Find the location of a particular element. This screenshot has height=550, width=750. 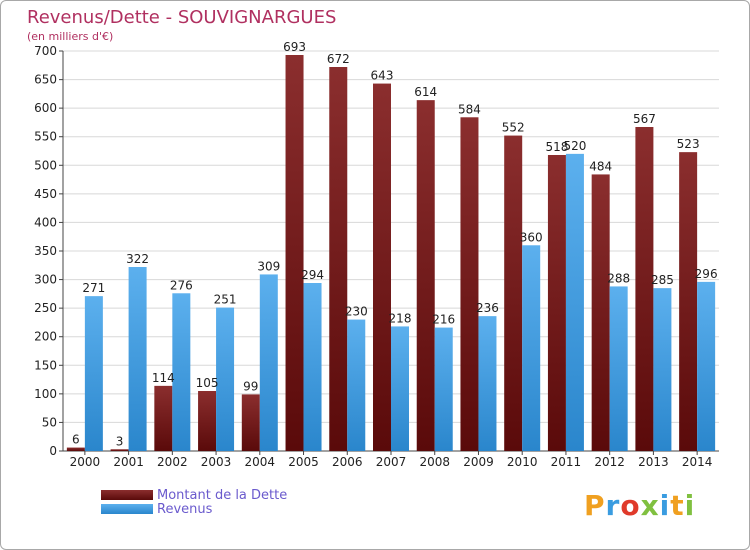

bar-revenue-2014 is located at coordinates (706, 366).